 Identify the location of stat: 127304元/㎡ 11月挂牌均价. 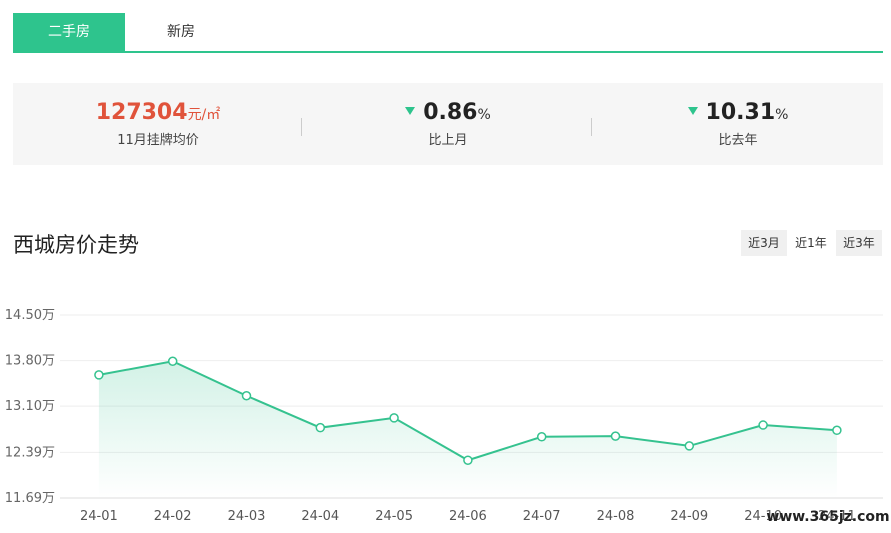
(158, 124).